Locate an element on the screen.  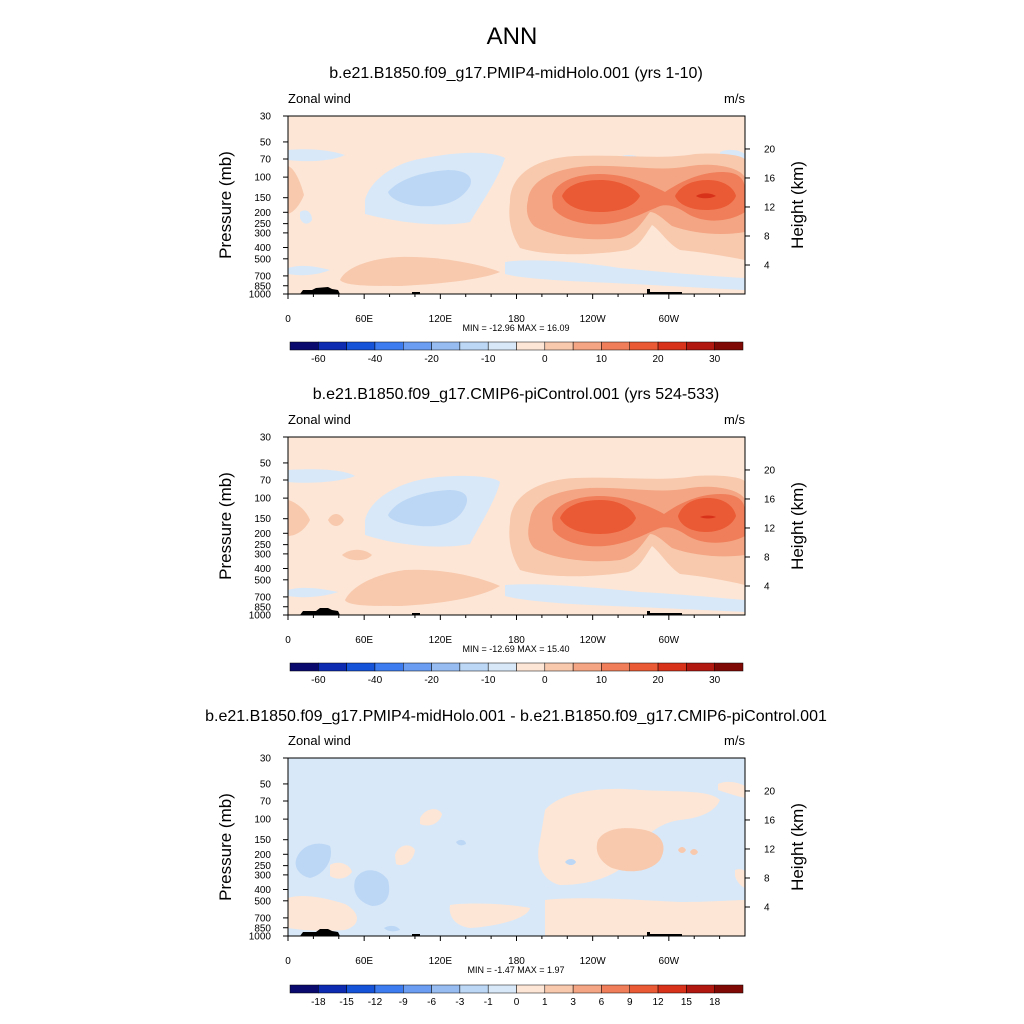
pressure-tick-label: 50 is located at coordinates (266, 463).